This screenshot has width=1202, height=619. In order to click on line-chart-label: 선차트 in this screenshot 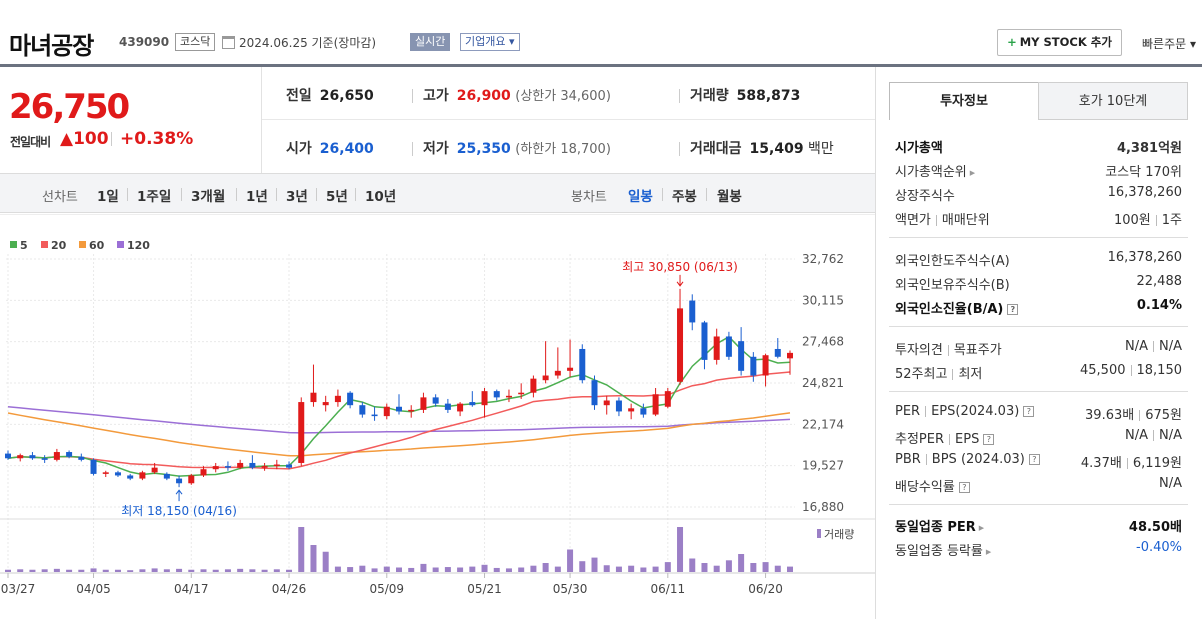, I will do `click(60, 197)`.